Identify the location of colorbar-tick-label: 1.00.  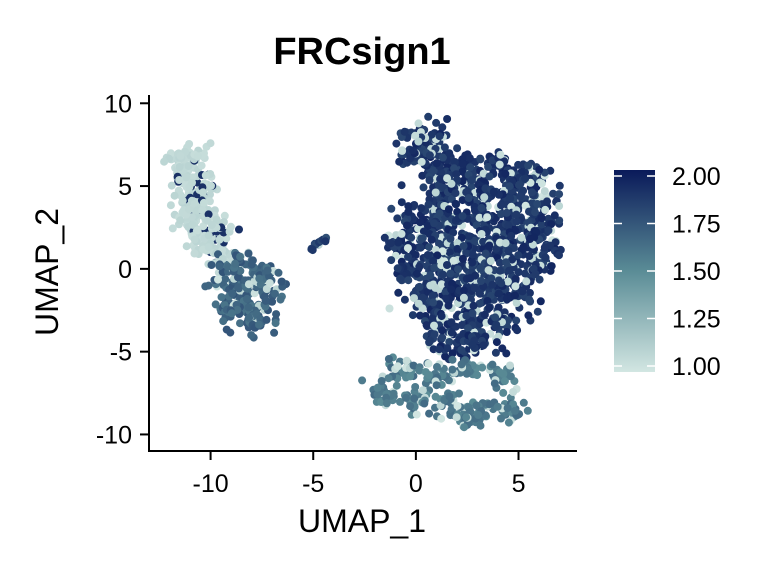
(696, 367).